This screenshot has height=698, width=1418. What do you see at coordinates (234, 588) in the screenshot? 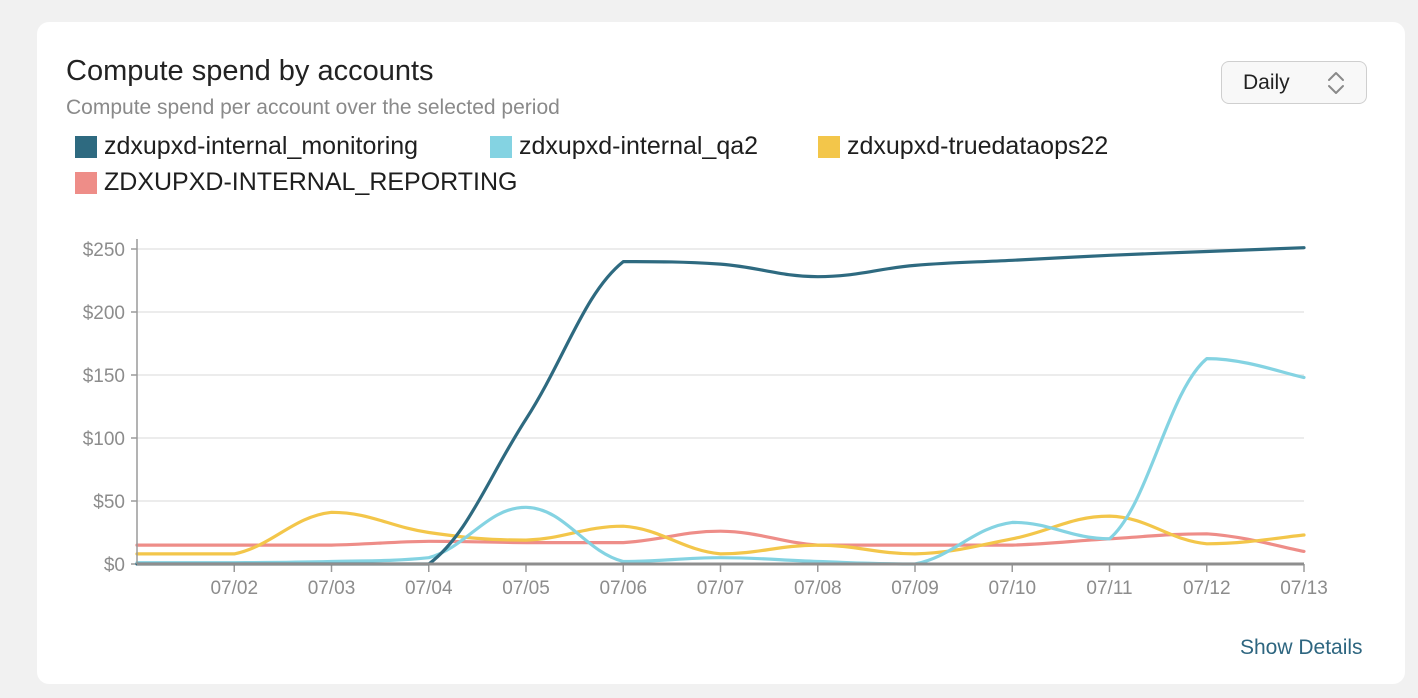
I see `x-tick-label: 07/02` at bounding box center [234, 588].